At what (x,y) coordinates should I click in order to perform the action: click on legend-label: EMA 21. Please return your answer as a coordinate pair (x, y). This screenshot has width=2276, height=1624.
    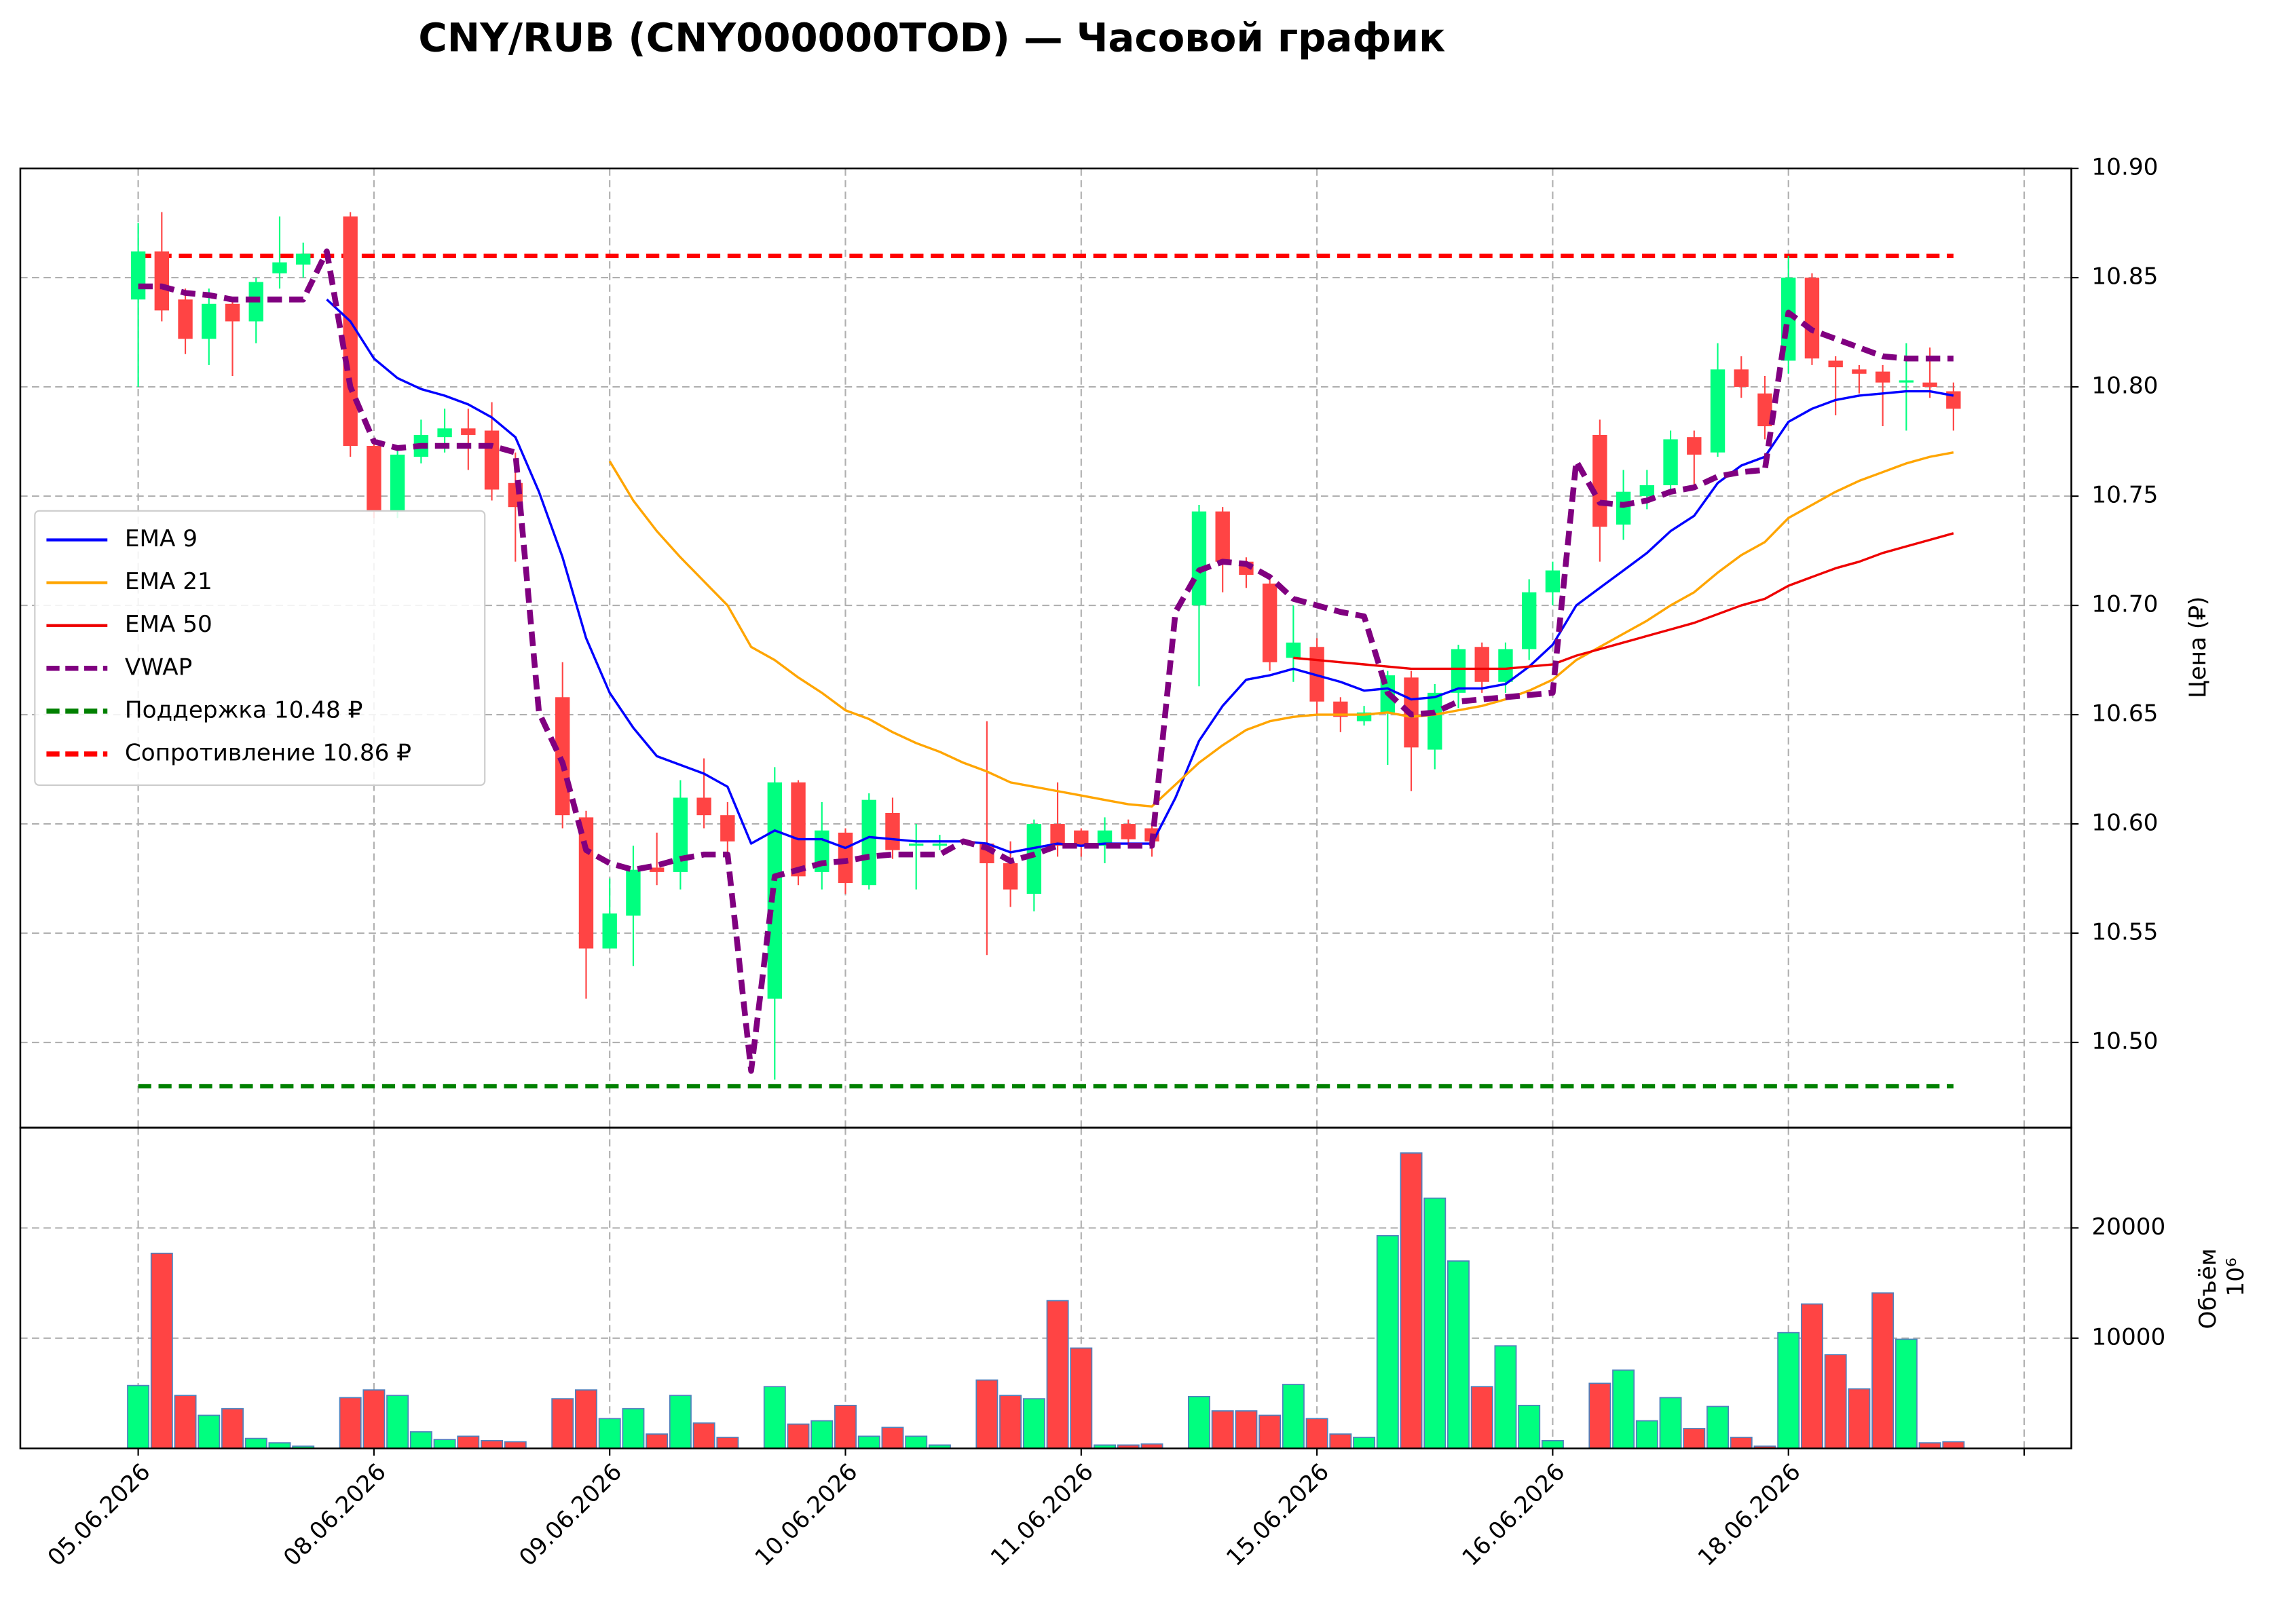
    Looking at the image, I should click on (168, 581).